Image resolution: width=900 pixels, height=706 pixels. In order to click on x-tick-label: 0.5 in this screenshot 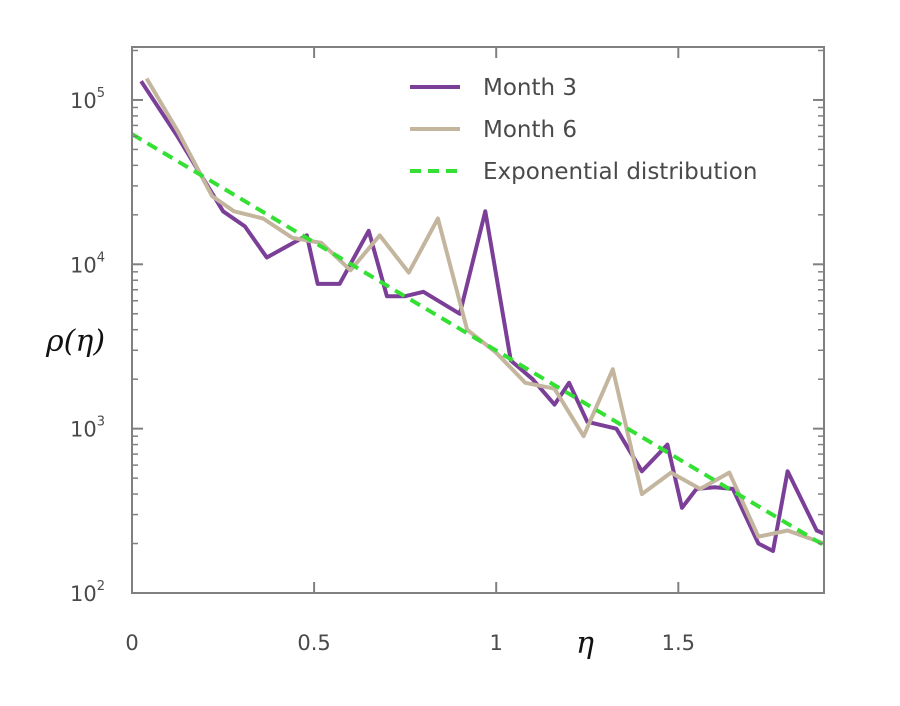, I will do `click(313, 643)`.